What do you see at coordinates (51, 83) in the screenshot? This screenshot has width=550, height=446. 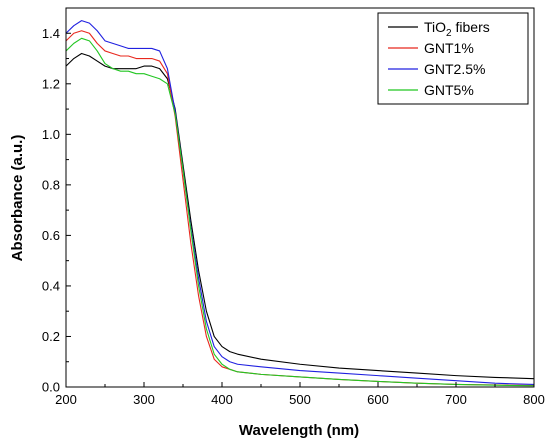 I see `y-tick-label-6: 1.2` at bounding box center [51, 83].